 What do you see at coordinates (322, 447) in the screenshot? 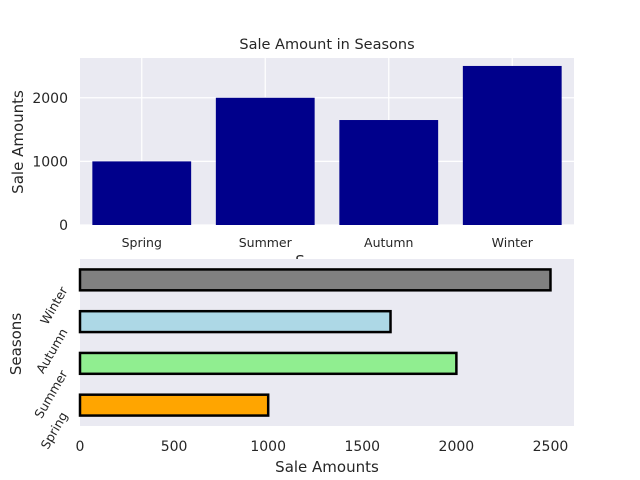
I see `bottom-x-ticks: 0 500 1000 1500 2000 2500` at bounding box center [322, 447].